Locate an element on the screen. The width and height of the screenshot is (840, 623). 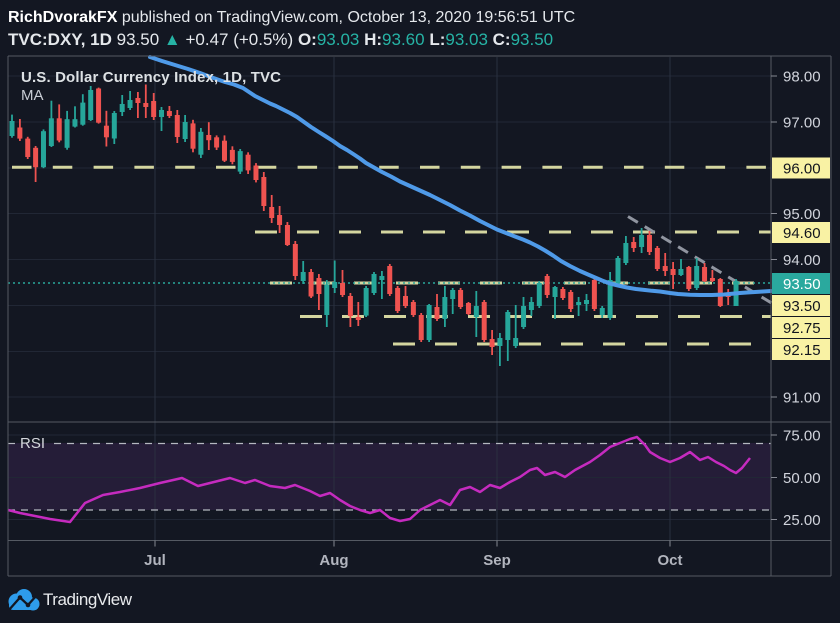
svg-text: 92.15 is located at coordinates (802, 350).